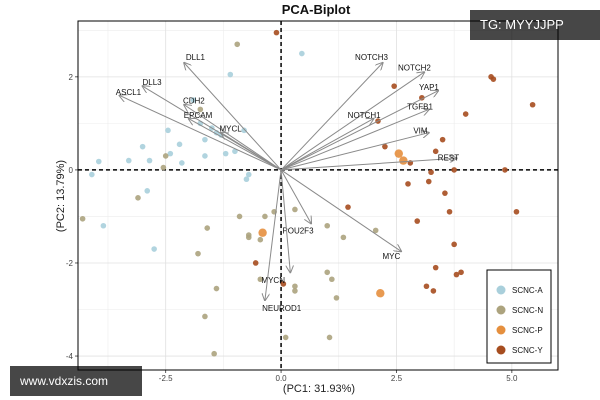 Image resolution: width=600 pixels, height=400 pixels. I want to click on loading-tgfb1: TGFB1, so click(356, 136).